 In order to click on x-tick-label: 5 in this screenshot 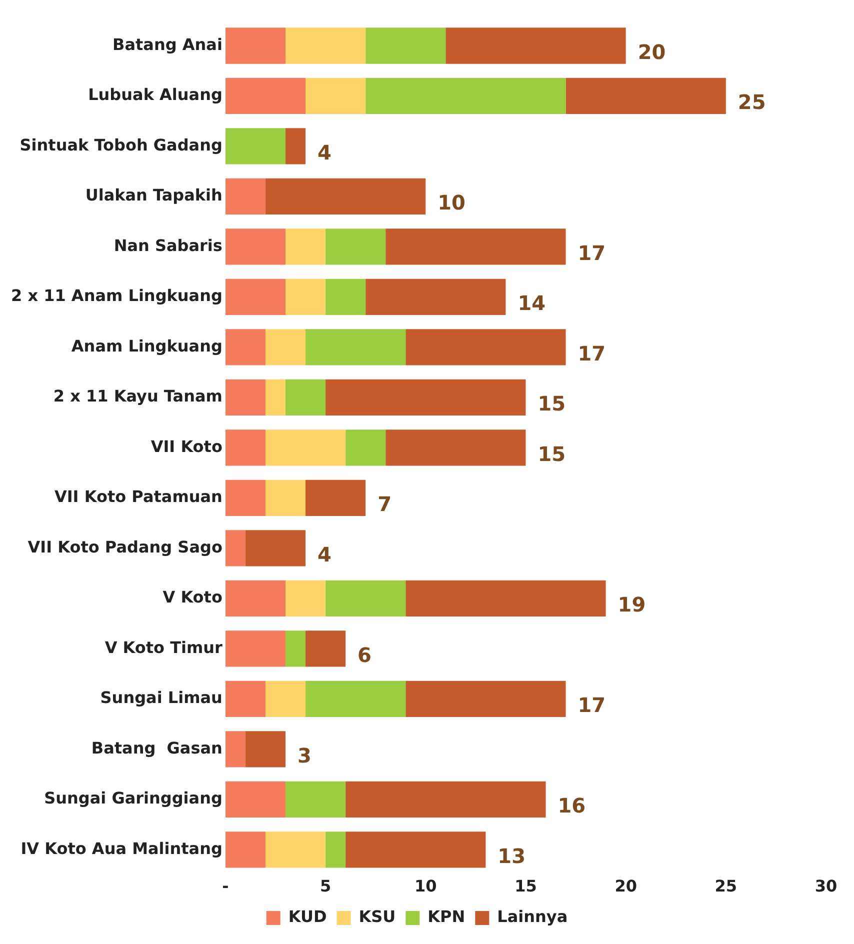, I will do `click(326, 886)`.